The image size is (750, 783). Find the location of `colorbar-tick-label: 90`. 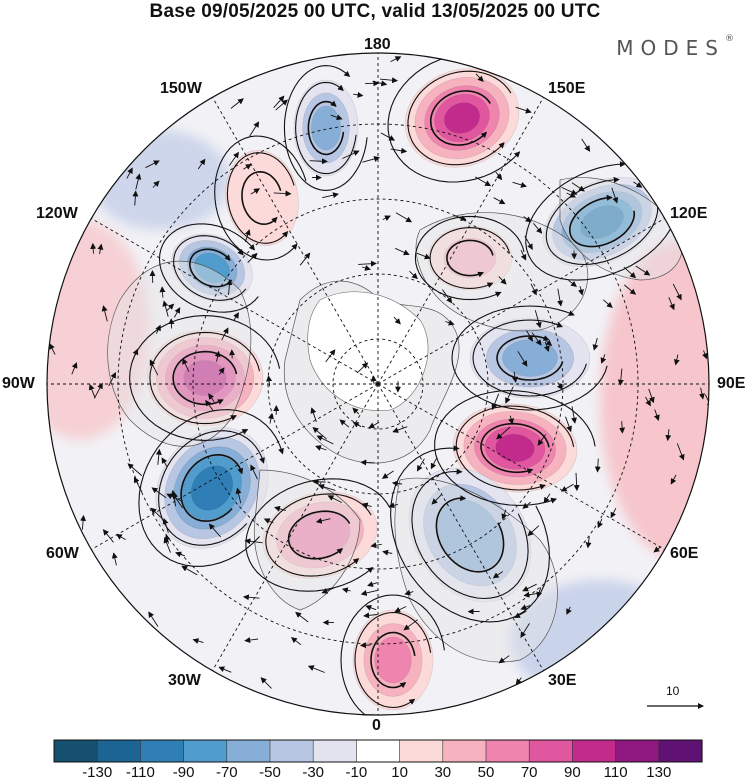

colorbar-tick-label: 90 is located at coordinates (572, 772).